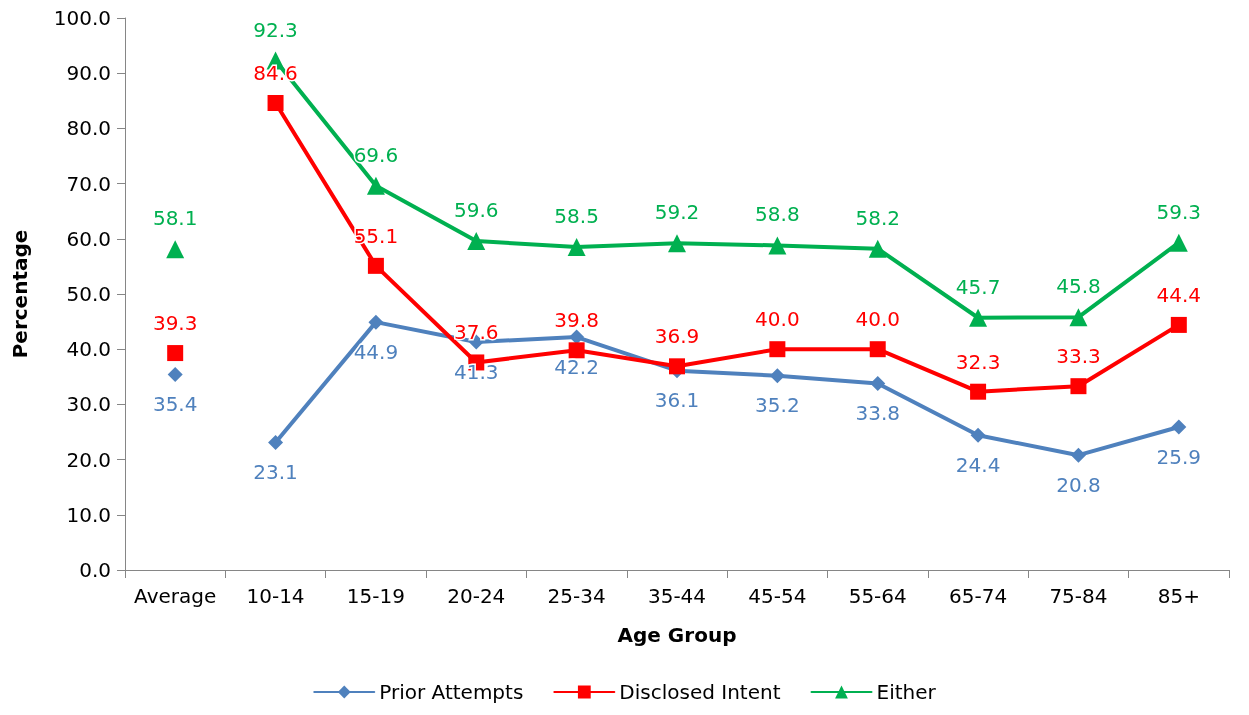 This screenshot has height=715, width=1249. Describe the element at coordinates (275, 596) in the screenshot. I see `x-tick-label: 10-14` at that location.